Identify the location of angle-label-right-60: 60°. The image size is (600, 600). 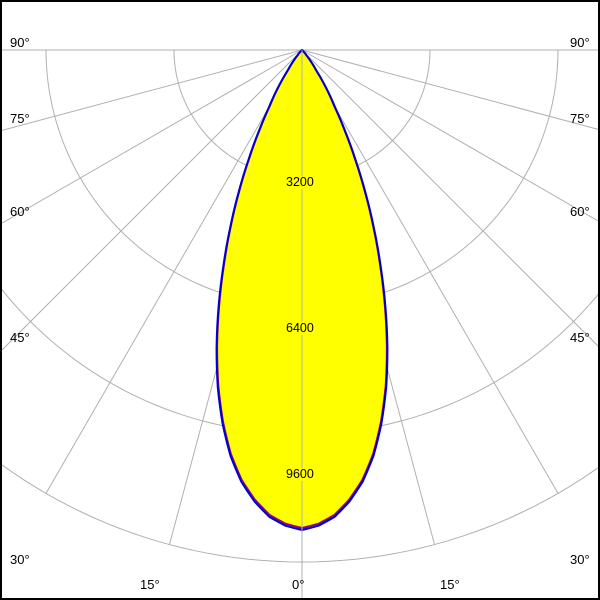
(580, 211).